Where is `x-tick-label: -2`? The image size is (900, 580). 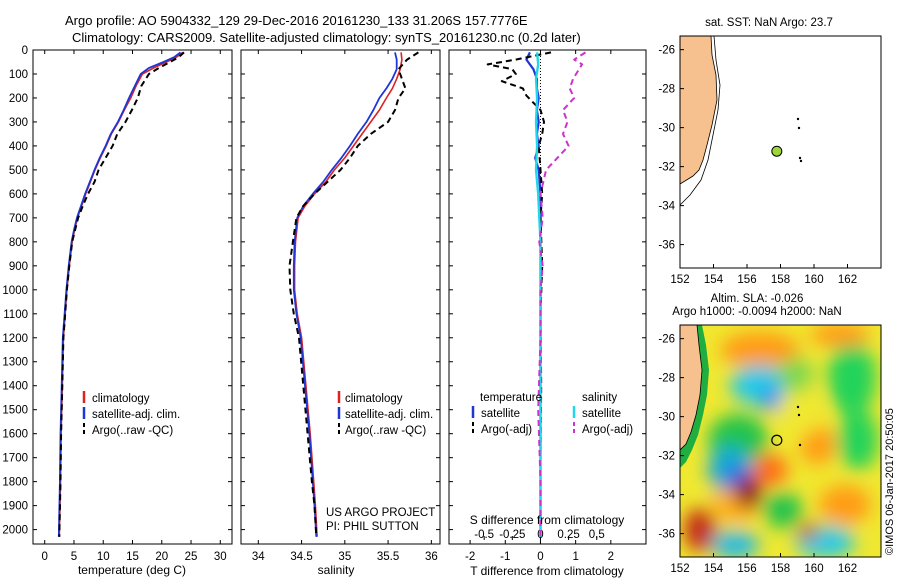 x-tick-label: -2 is located at coordinates (470, 557).